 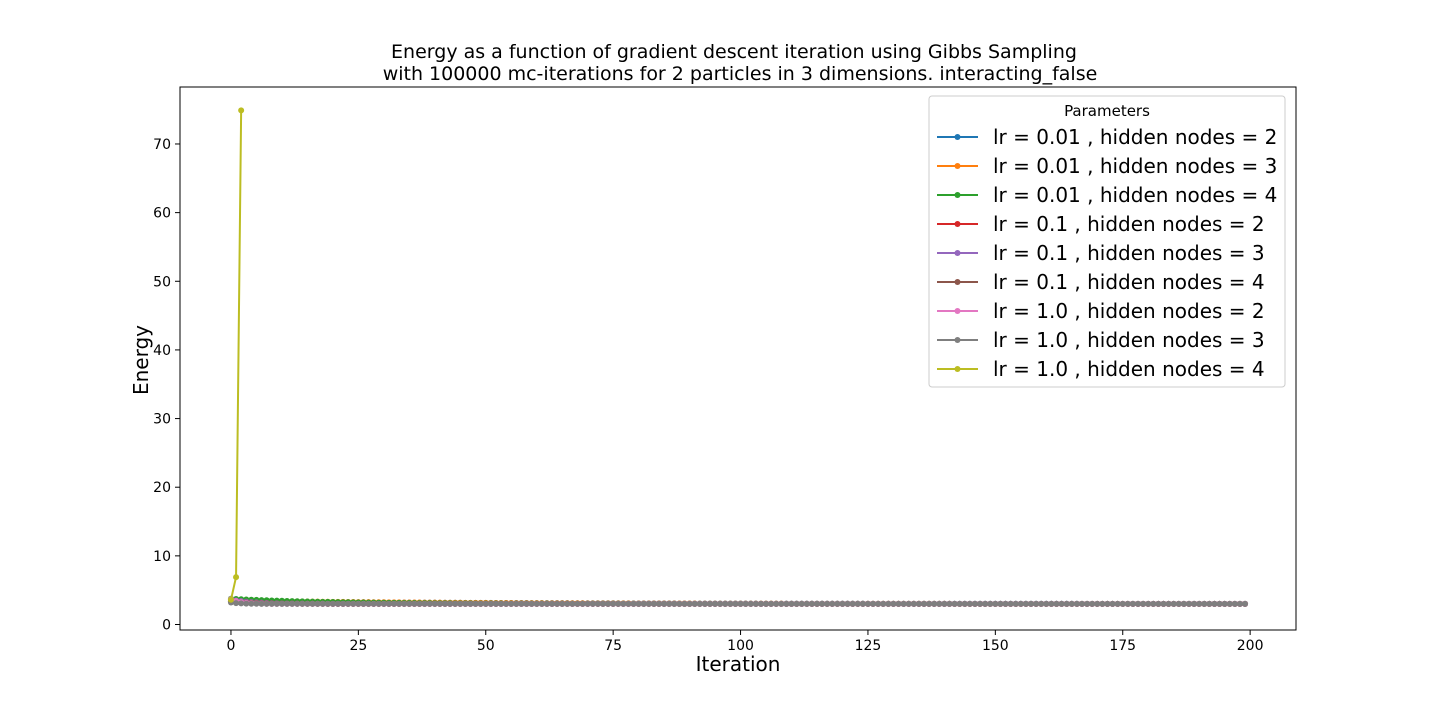 What do you see at coordinates (1107, 111) in the screenshot?
I see `legend-title: Parameters` at bounding box center [1107, 111].